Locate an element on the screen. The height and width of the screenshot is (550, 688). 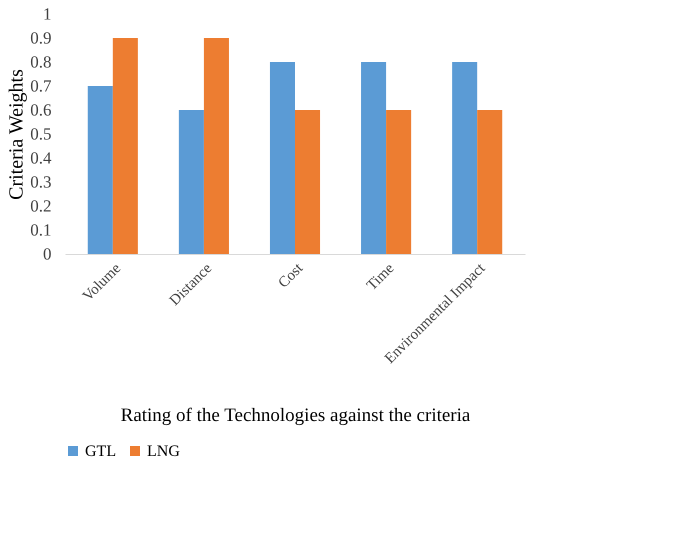
y-tick-label: 0 is located at coordinates (47, 254).